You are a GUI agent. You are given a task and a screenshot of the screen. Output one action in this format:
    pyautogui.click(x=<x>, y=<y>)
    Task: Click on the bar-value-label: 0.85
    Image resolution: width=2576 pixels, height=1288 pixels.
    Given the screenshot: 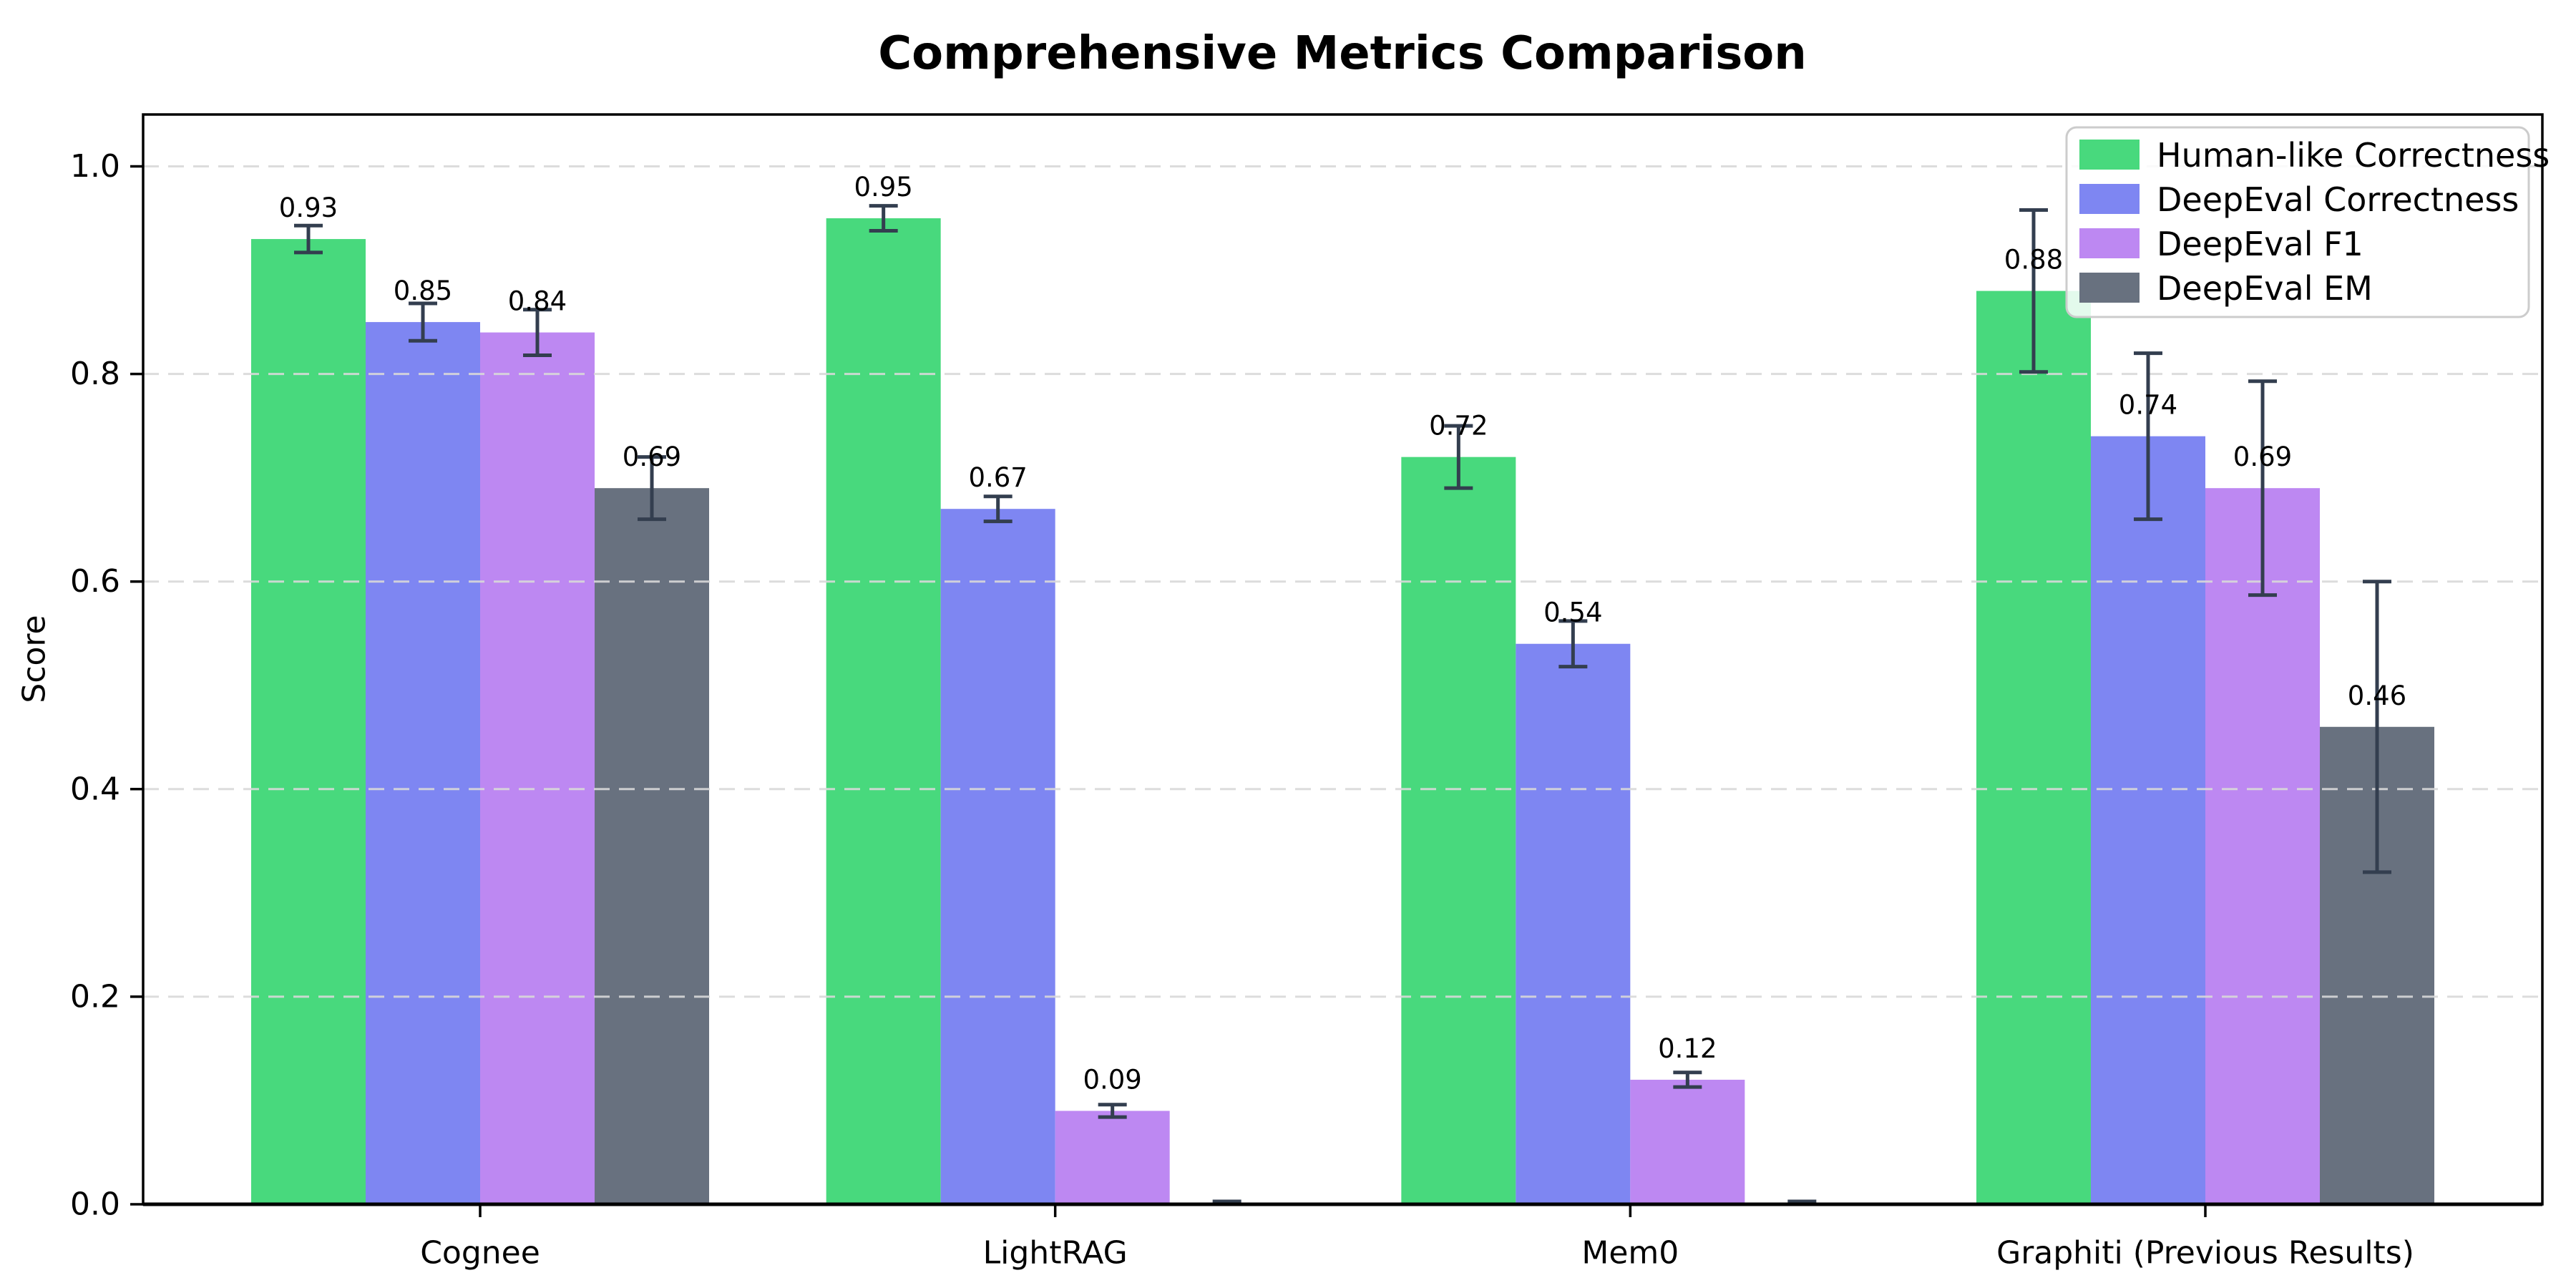 What is the action you would take?
    pyautogui.click(x=423, y=290)
    